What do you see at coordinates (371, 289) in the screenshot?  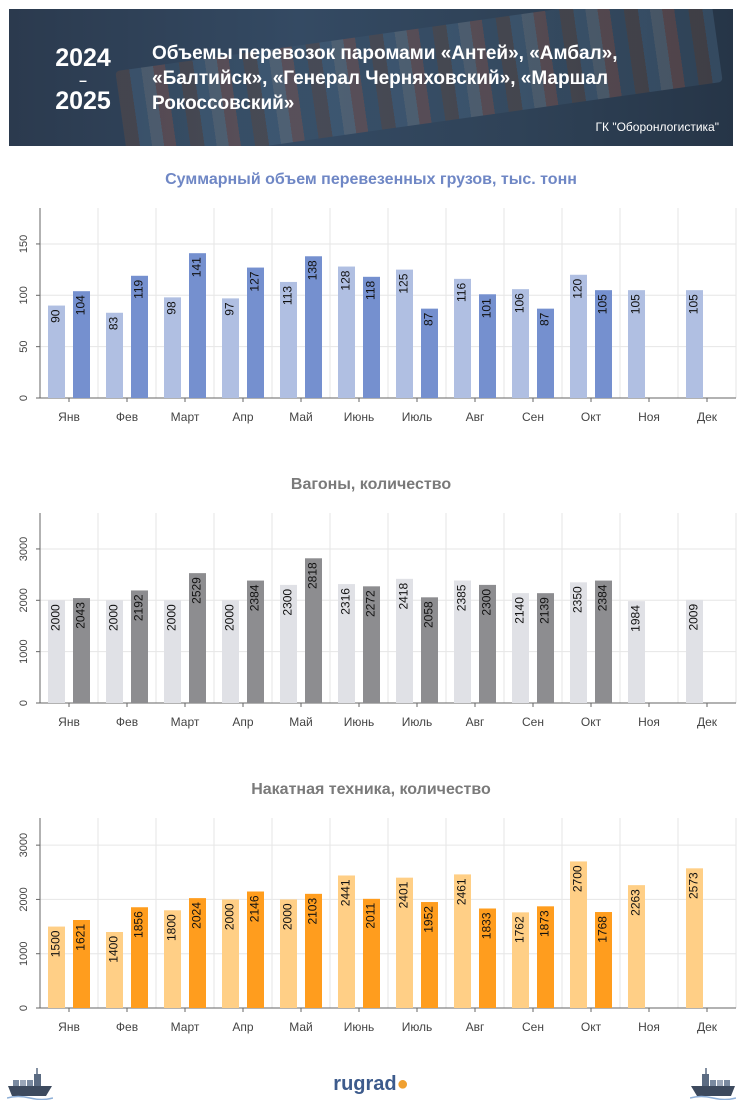 I see `bar-value-label: 118` at bounding box center [371, 289].